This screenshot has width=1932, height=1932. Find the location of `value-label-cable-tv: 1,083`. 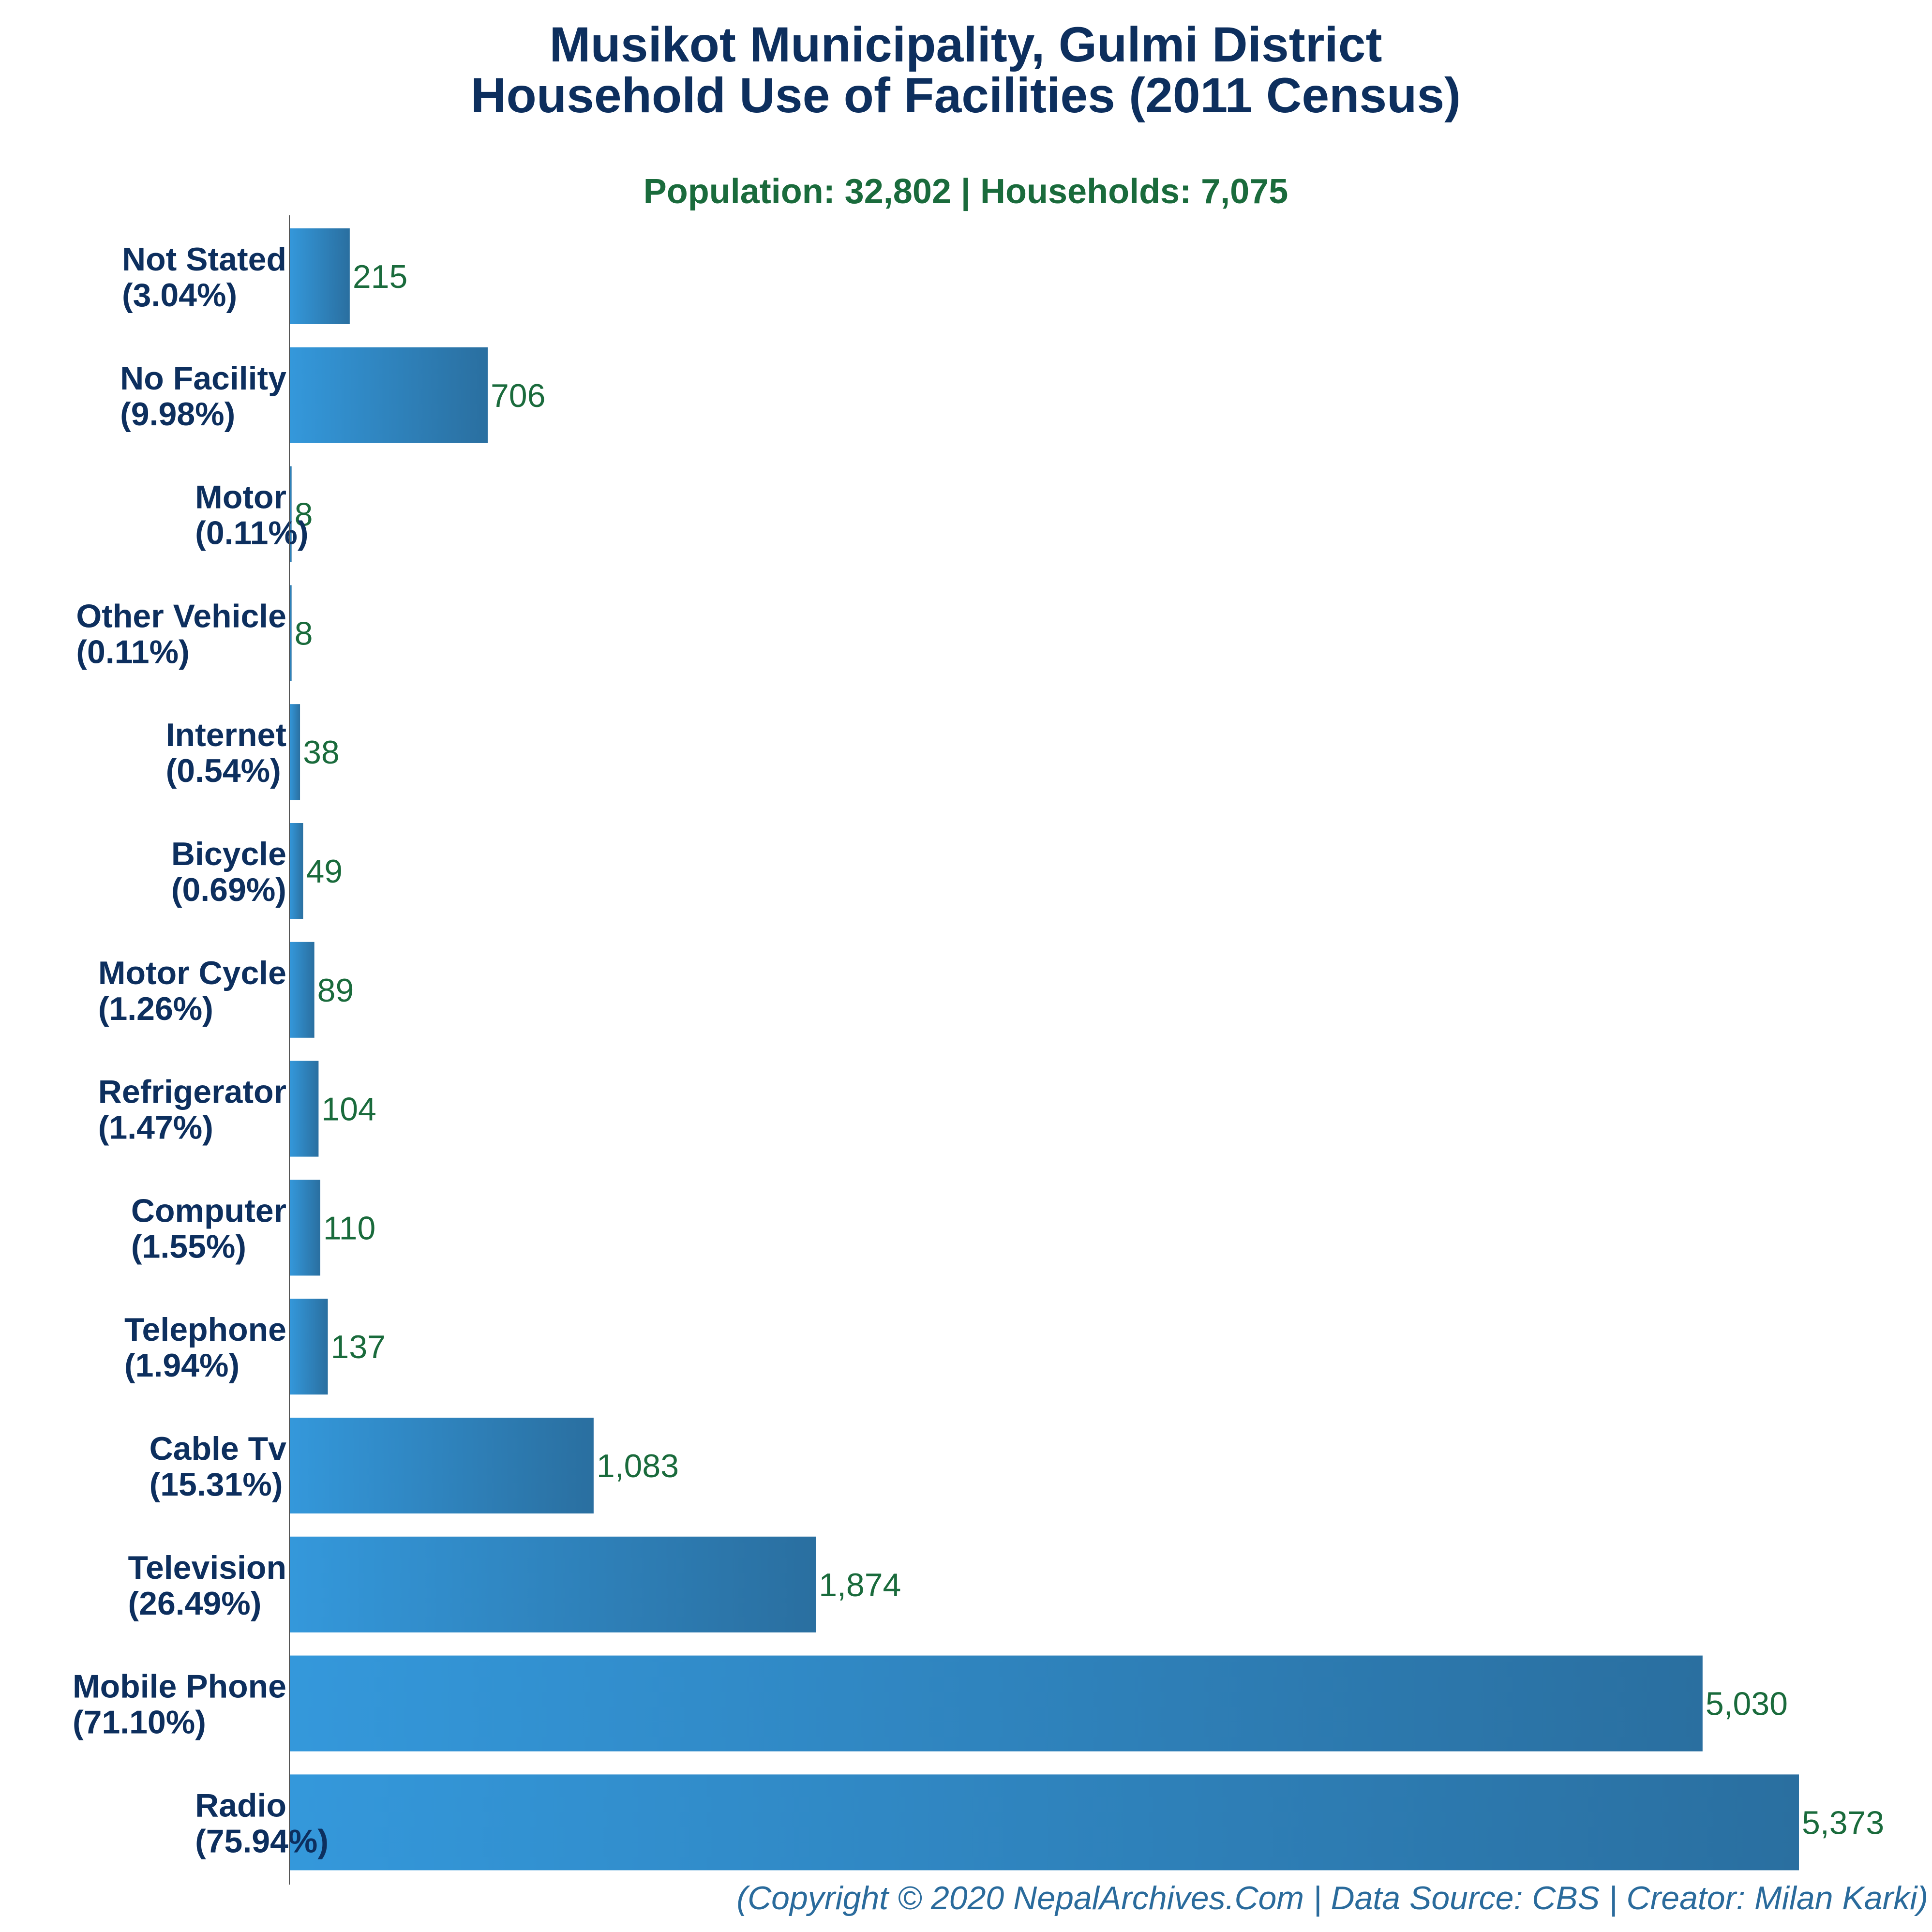

value-label-cable-tv: 1,083 is located at coordinates (638, 1466).